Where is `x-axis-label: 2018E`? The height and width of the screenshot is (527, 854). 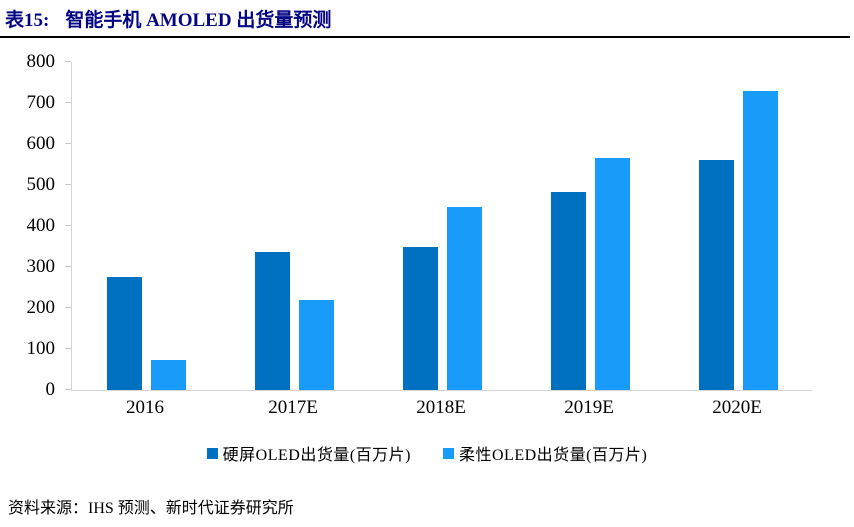
x-axis-label: 2018E is located at coordinates (441, 407).